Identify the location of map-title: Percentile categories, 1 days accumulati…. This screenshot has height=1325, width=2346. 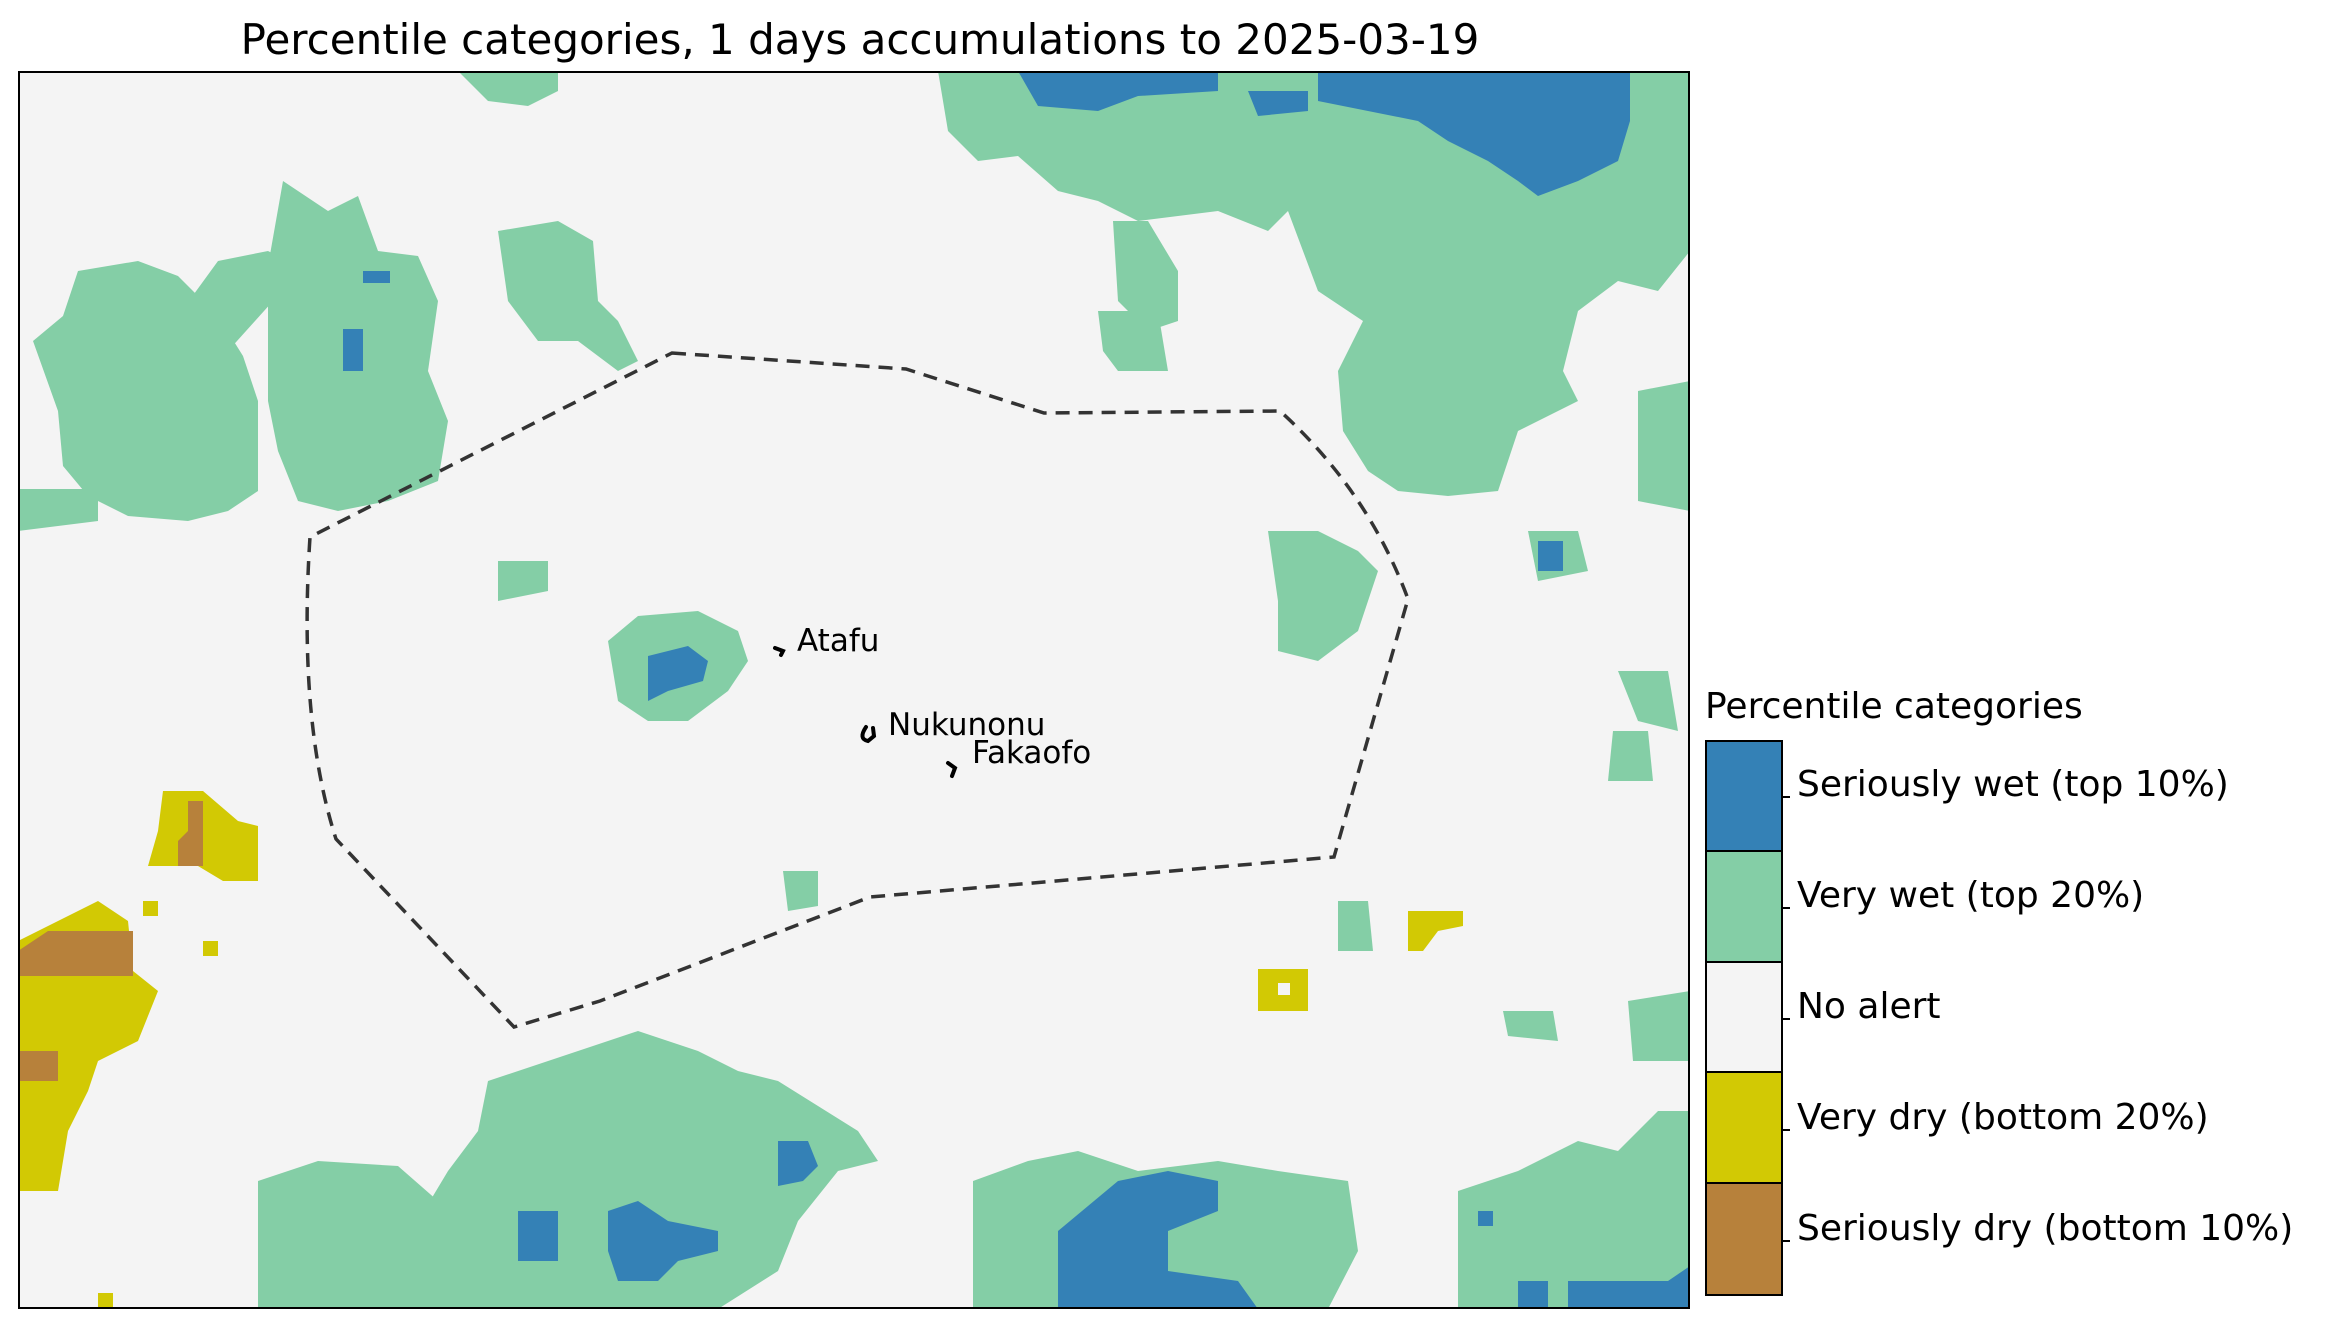
(860, 39).